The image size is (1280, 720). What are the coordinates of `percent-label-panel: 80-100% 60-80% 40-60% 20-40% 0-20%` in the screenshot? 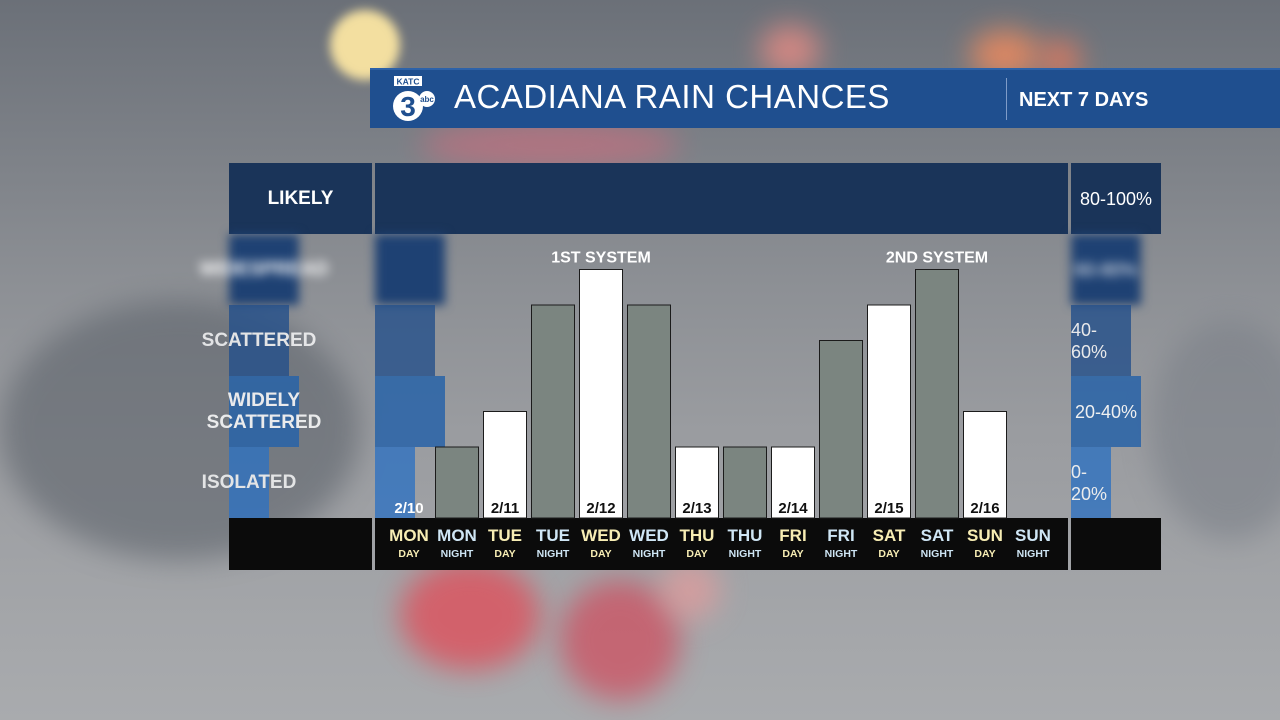 It's located at (1116, 366).